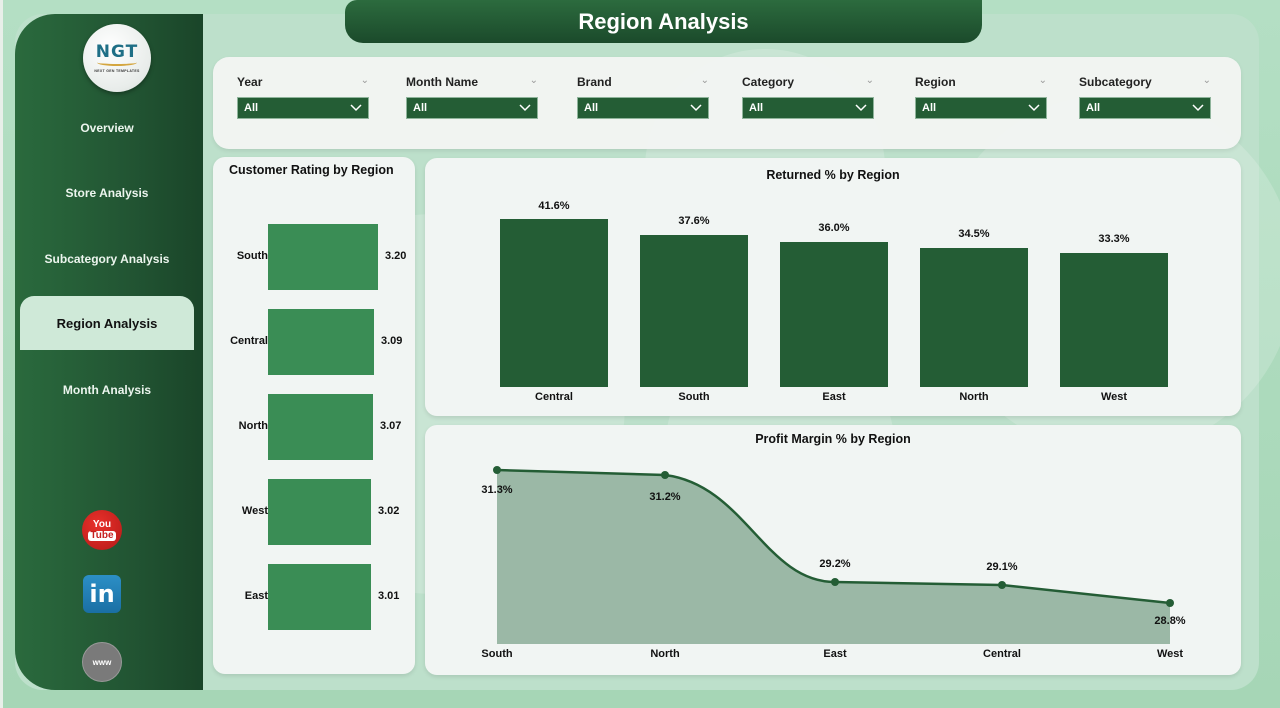 The width and height of the screenshot is (1280, 708). What do you see at coordinates (643, 108) in the screenshot?
I see `brand-dropdown: All` at bounding box center [643, 108].